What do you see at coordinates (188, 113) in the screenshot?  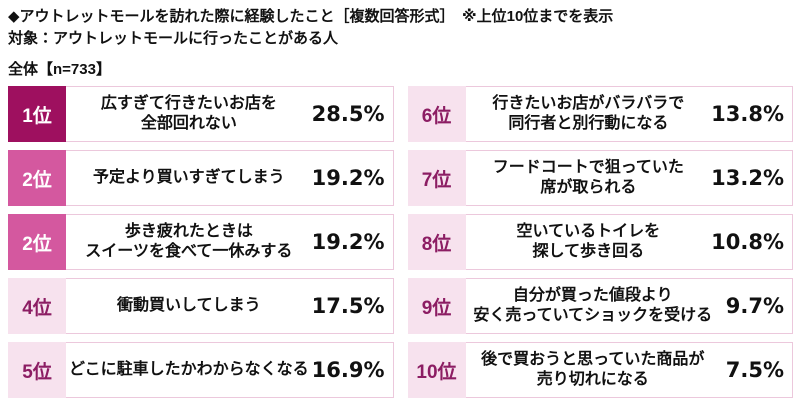 I see `item-label: 広すぎて行きたいお店を 全部回れない` at bounding box center [188, 113].